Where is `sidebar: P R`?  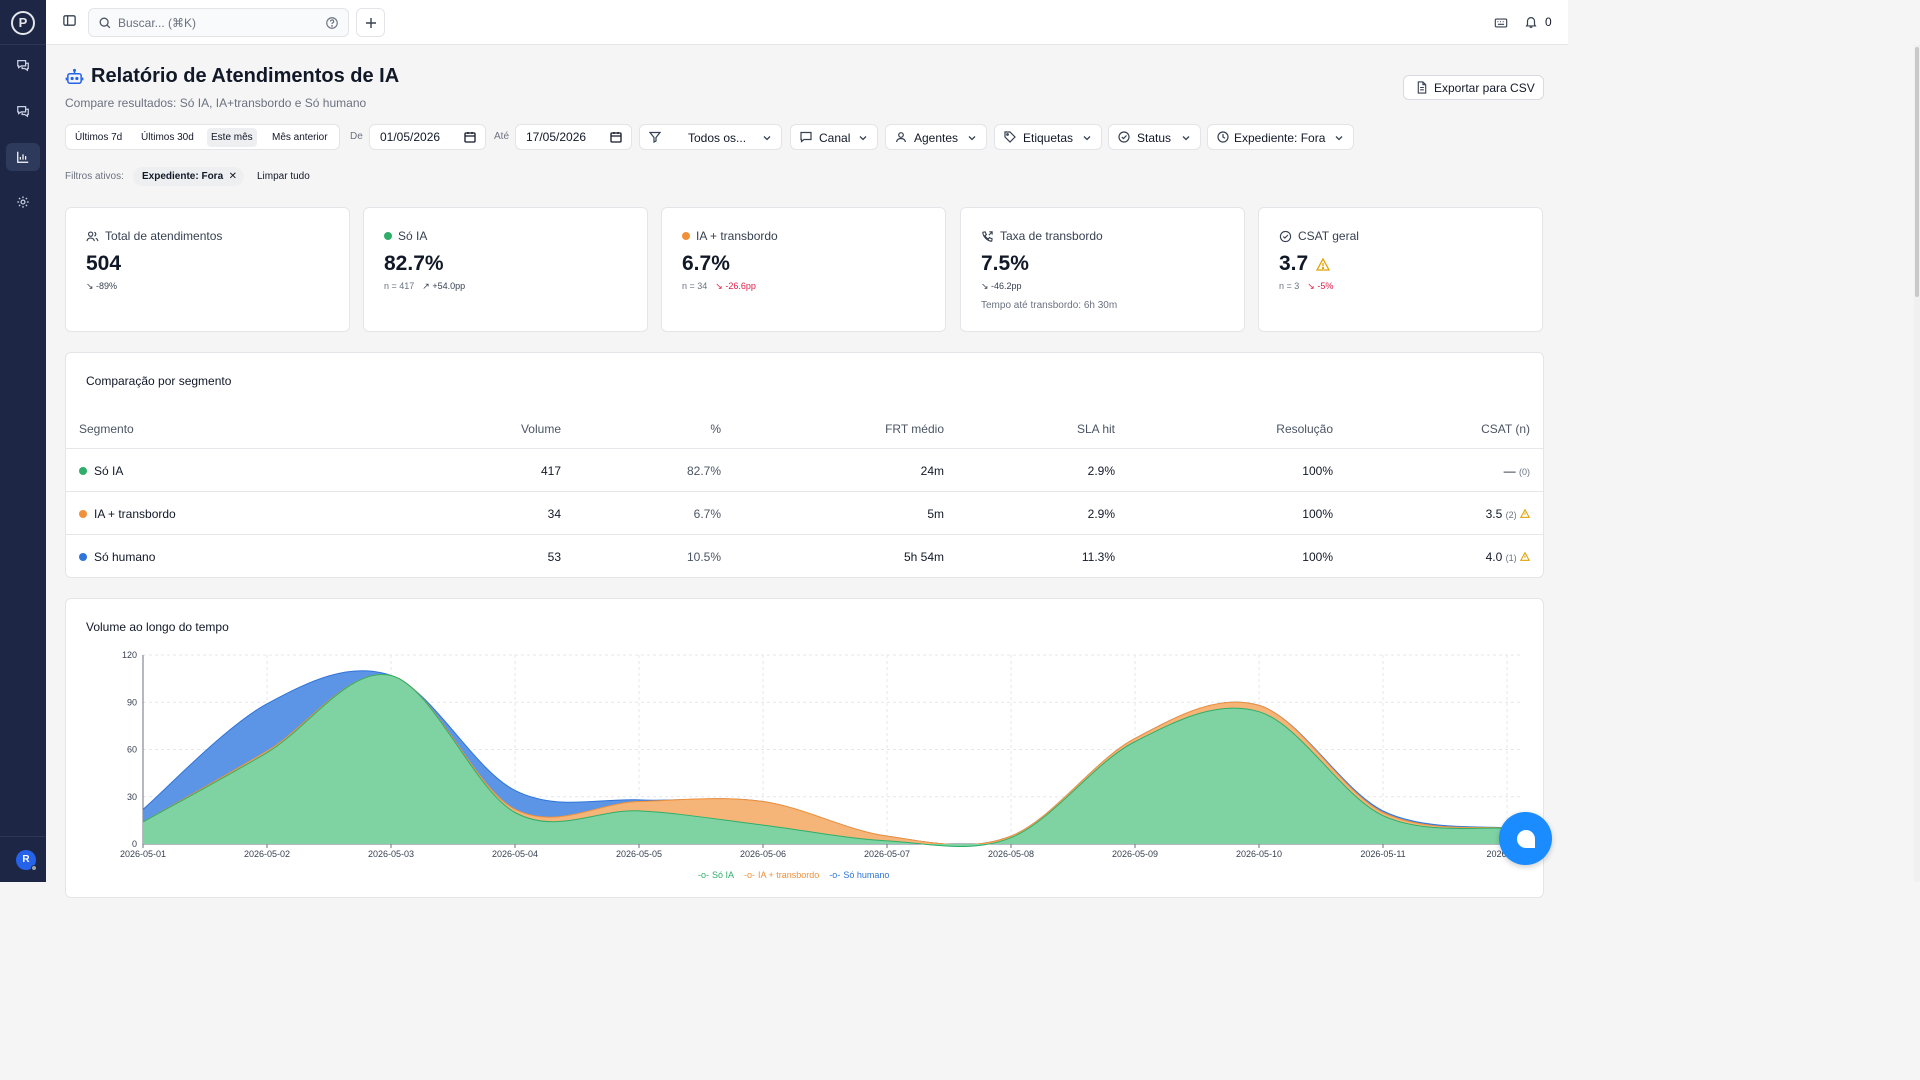
sidebar: P R is located at coordinates (23, 441).